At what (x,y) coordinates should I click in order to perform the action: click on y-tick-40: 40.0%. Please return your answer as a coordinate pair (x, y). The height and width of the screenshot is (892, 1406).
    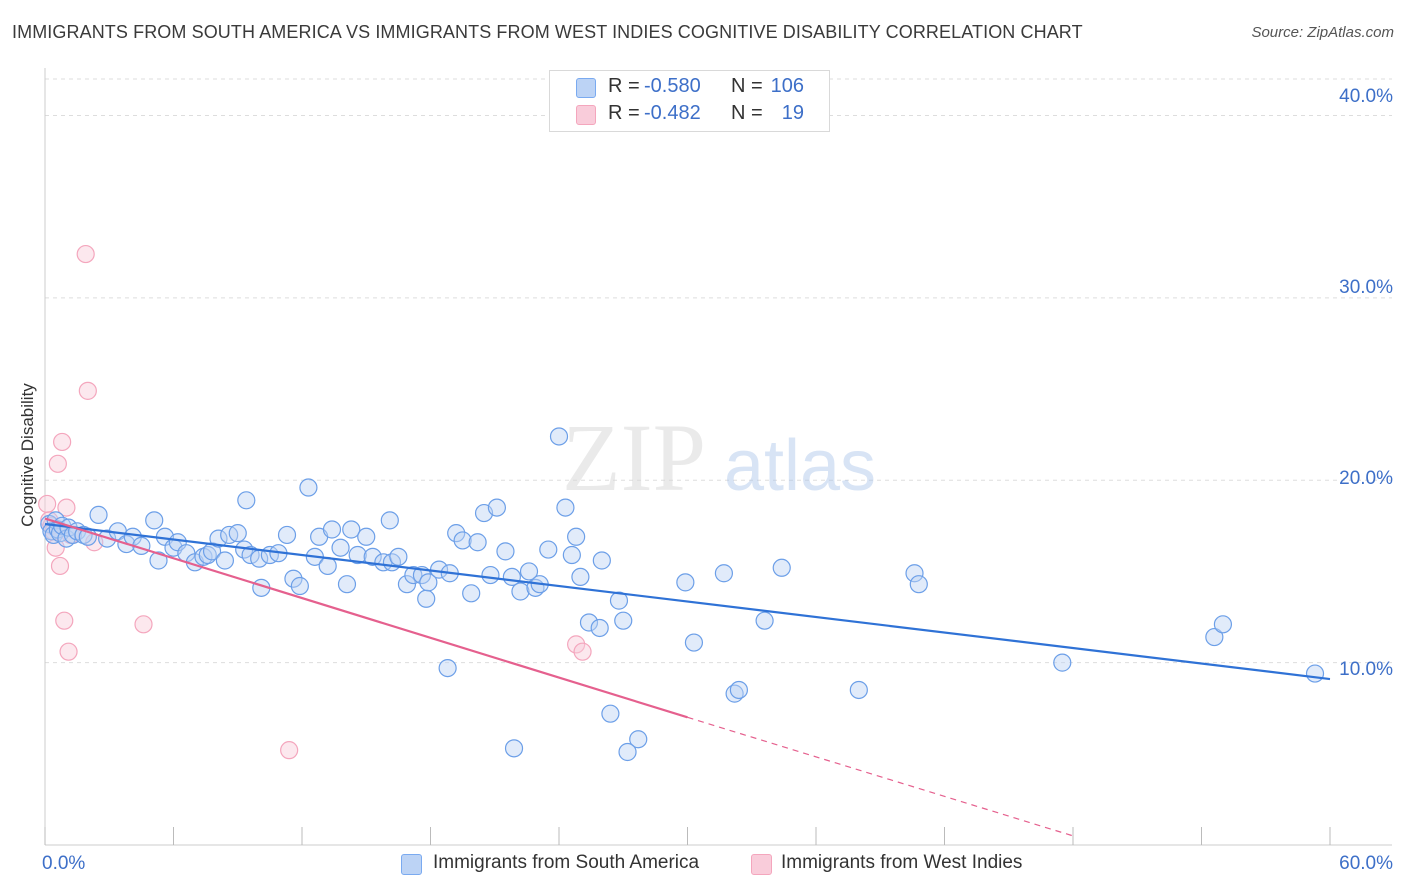
    Looking at the image, I should click on (1366, 96).